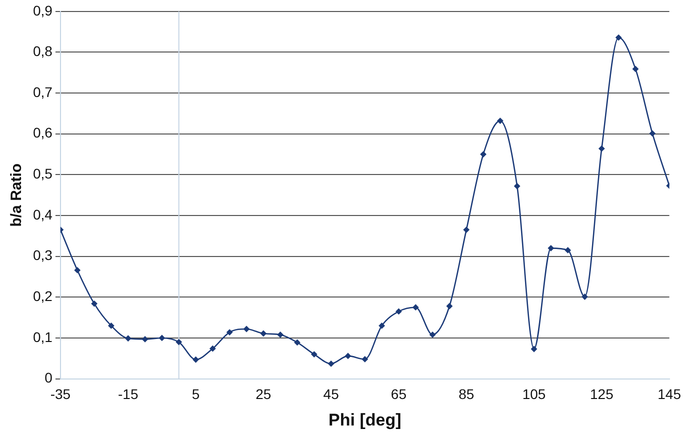  Describe the element at coordinates (42, 296) in the screenshot. I see `y-tick-label: 0,2` at that location.